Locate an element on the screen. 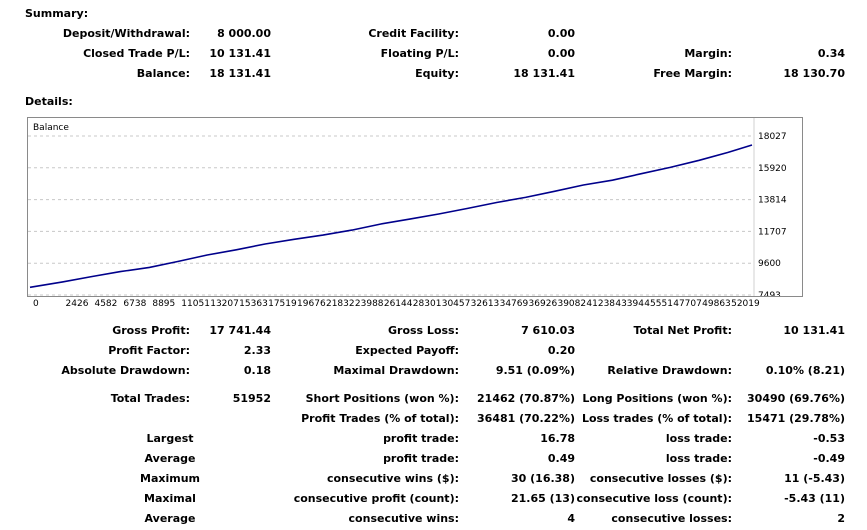 The image size is (867, 530). details-label: Largest is located at coordinates (170, 438).